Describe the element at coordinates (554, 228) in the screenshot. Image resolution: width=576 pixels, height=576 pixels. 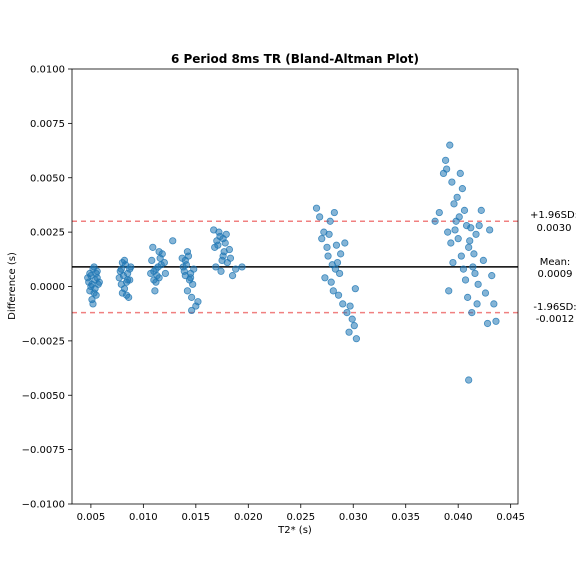
I see `upper-loa-value: 0.0030` at that location.